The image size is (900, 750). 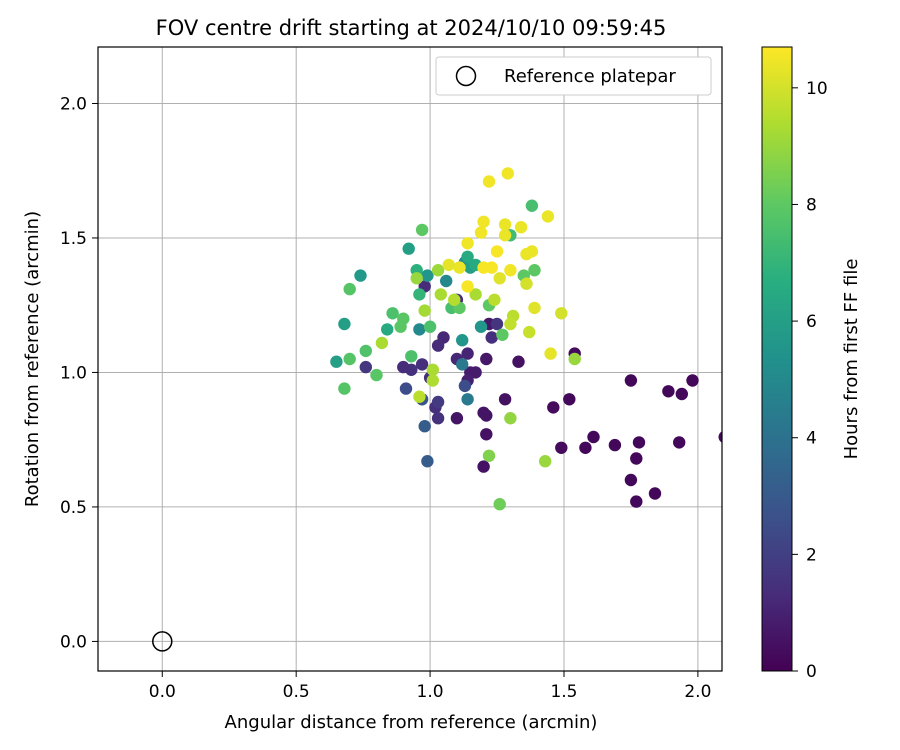 What do you see at coordinates (811, 322) in the screenshot?
I see `colorbar-tick-label: 6` at bounding box center [811, 322].